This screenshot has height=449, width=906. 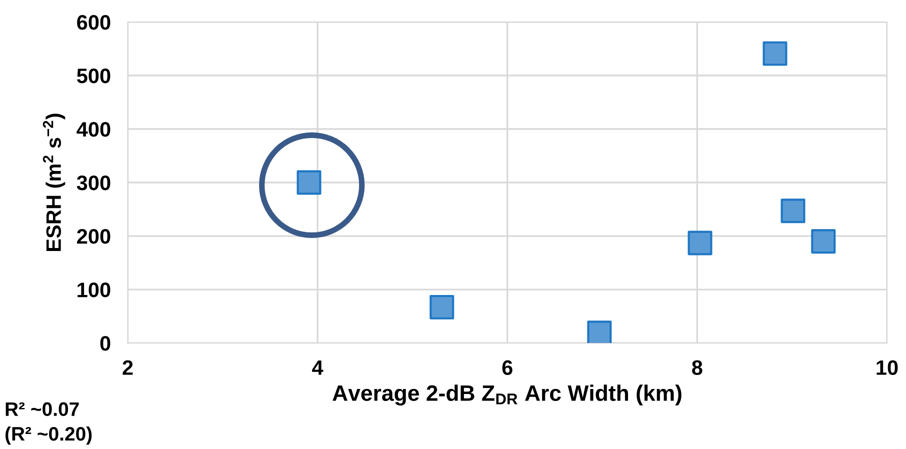 I want to click on x-tick-label: 2, so click(x=127, y=367).